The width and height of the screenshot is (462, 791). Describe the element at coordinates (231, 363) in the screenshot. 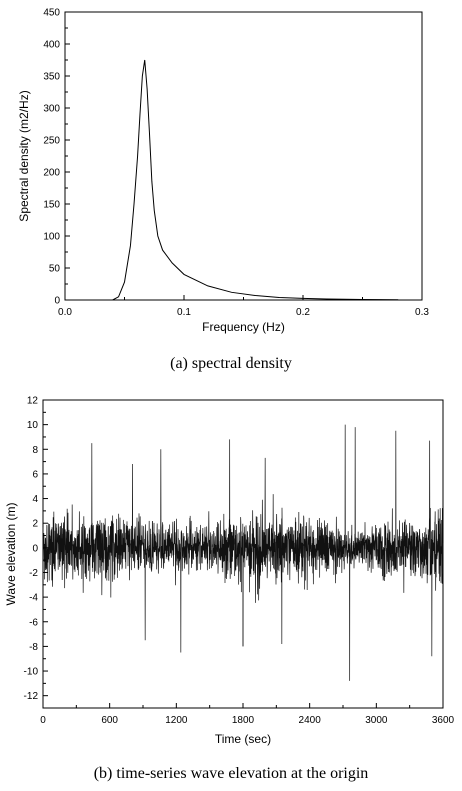

I see `caption-a: (a) spectral density` at that location.